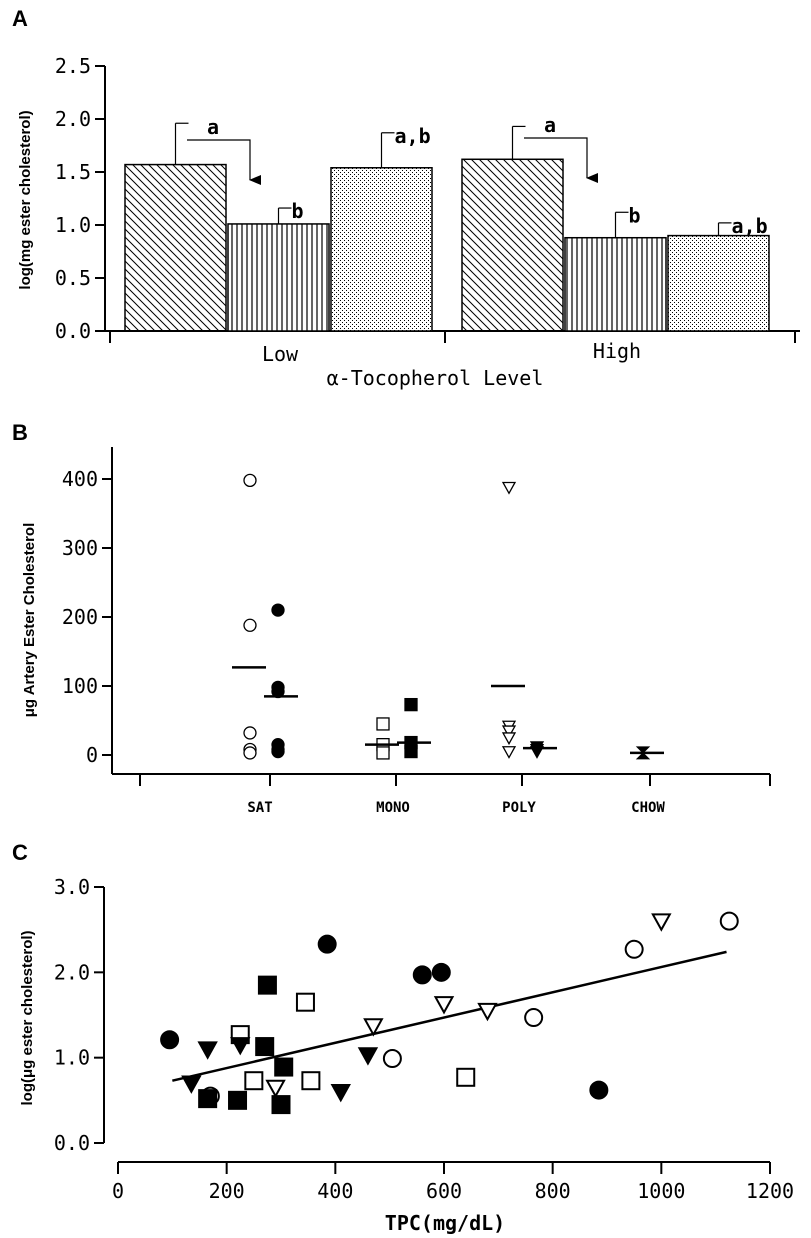 This screenshot has width=811, height=1238. What do you see at coordinates (435, 378) in the screenshot?
I see `panel-a-x-axis-label: α-Tocopherol Level` at bounding box center [435, 378].